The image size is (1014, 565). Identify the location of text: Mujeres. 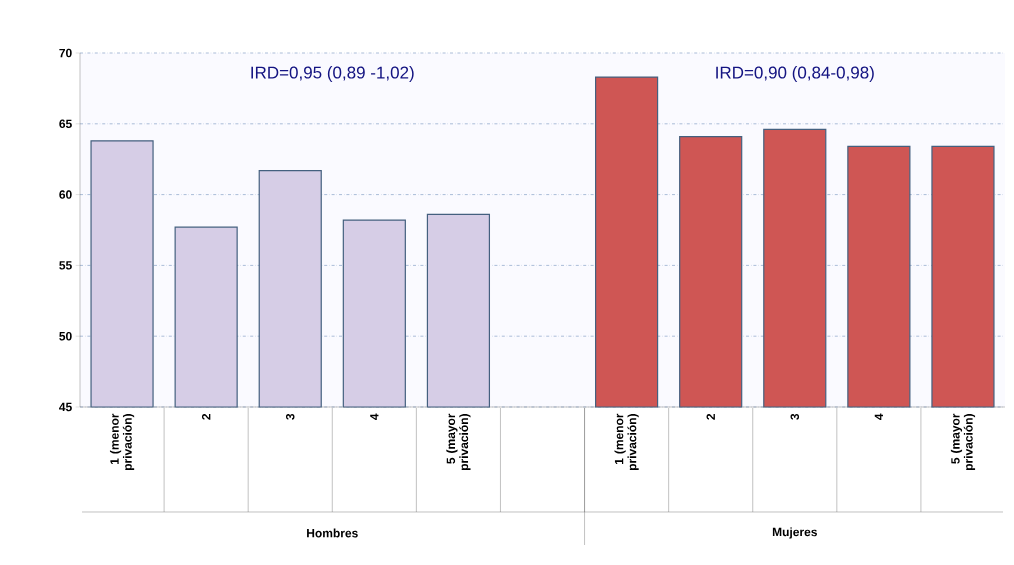
(794, 533).